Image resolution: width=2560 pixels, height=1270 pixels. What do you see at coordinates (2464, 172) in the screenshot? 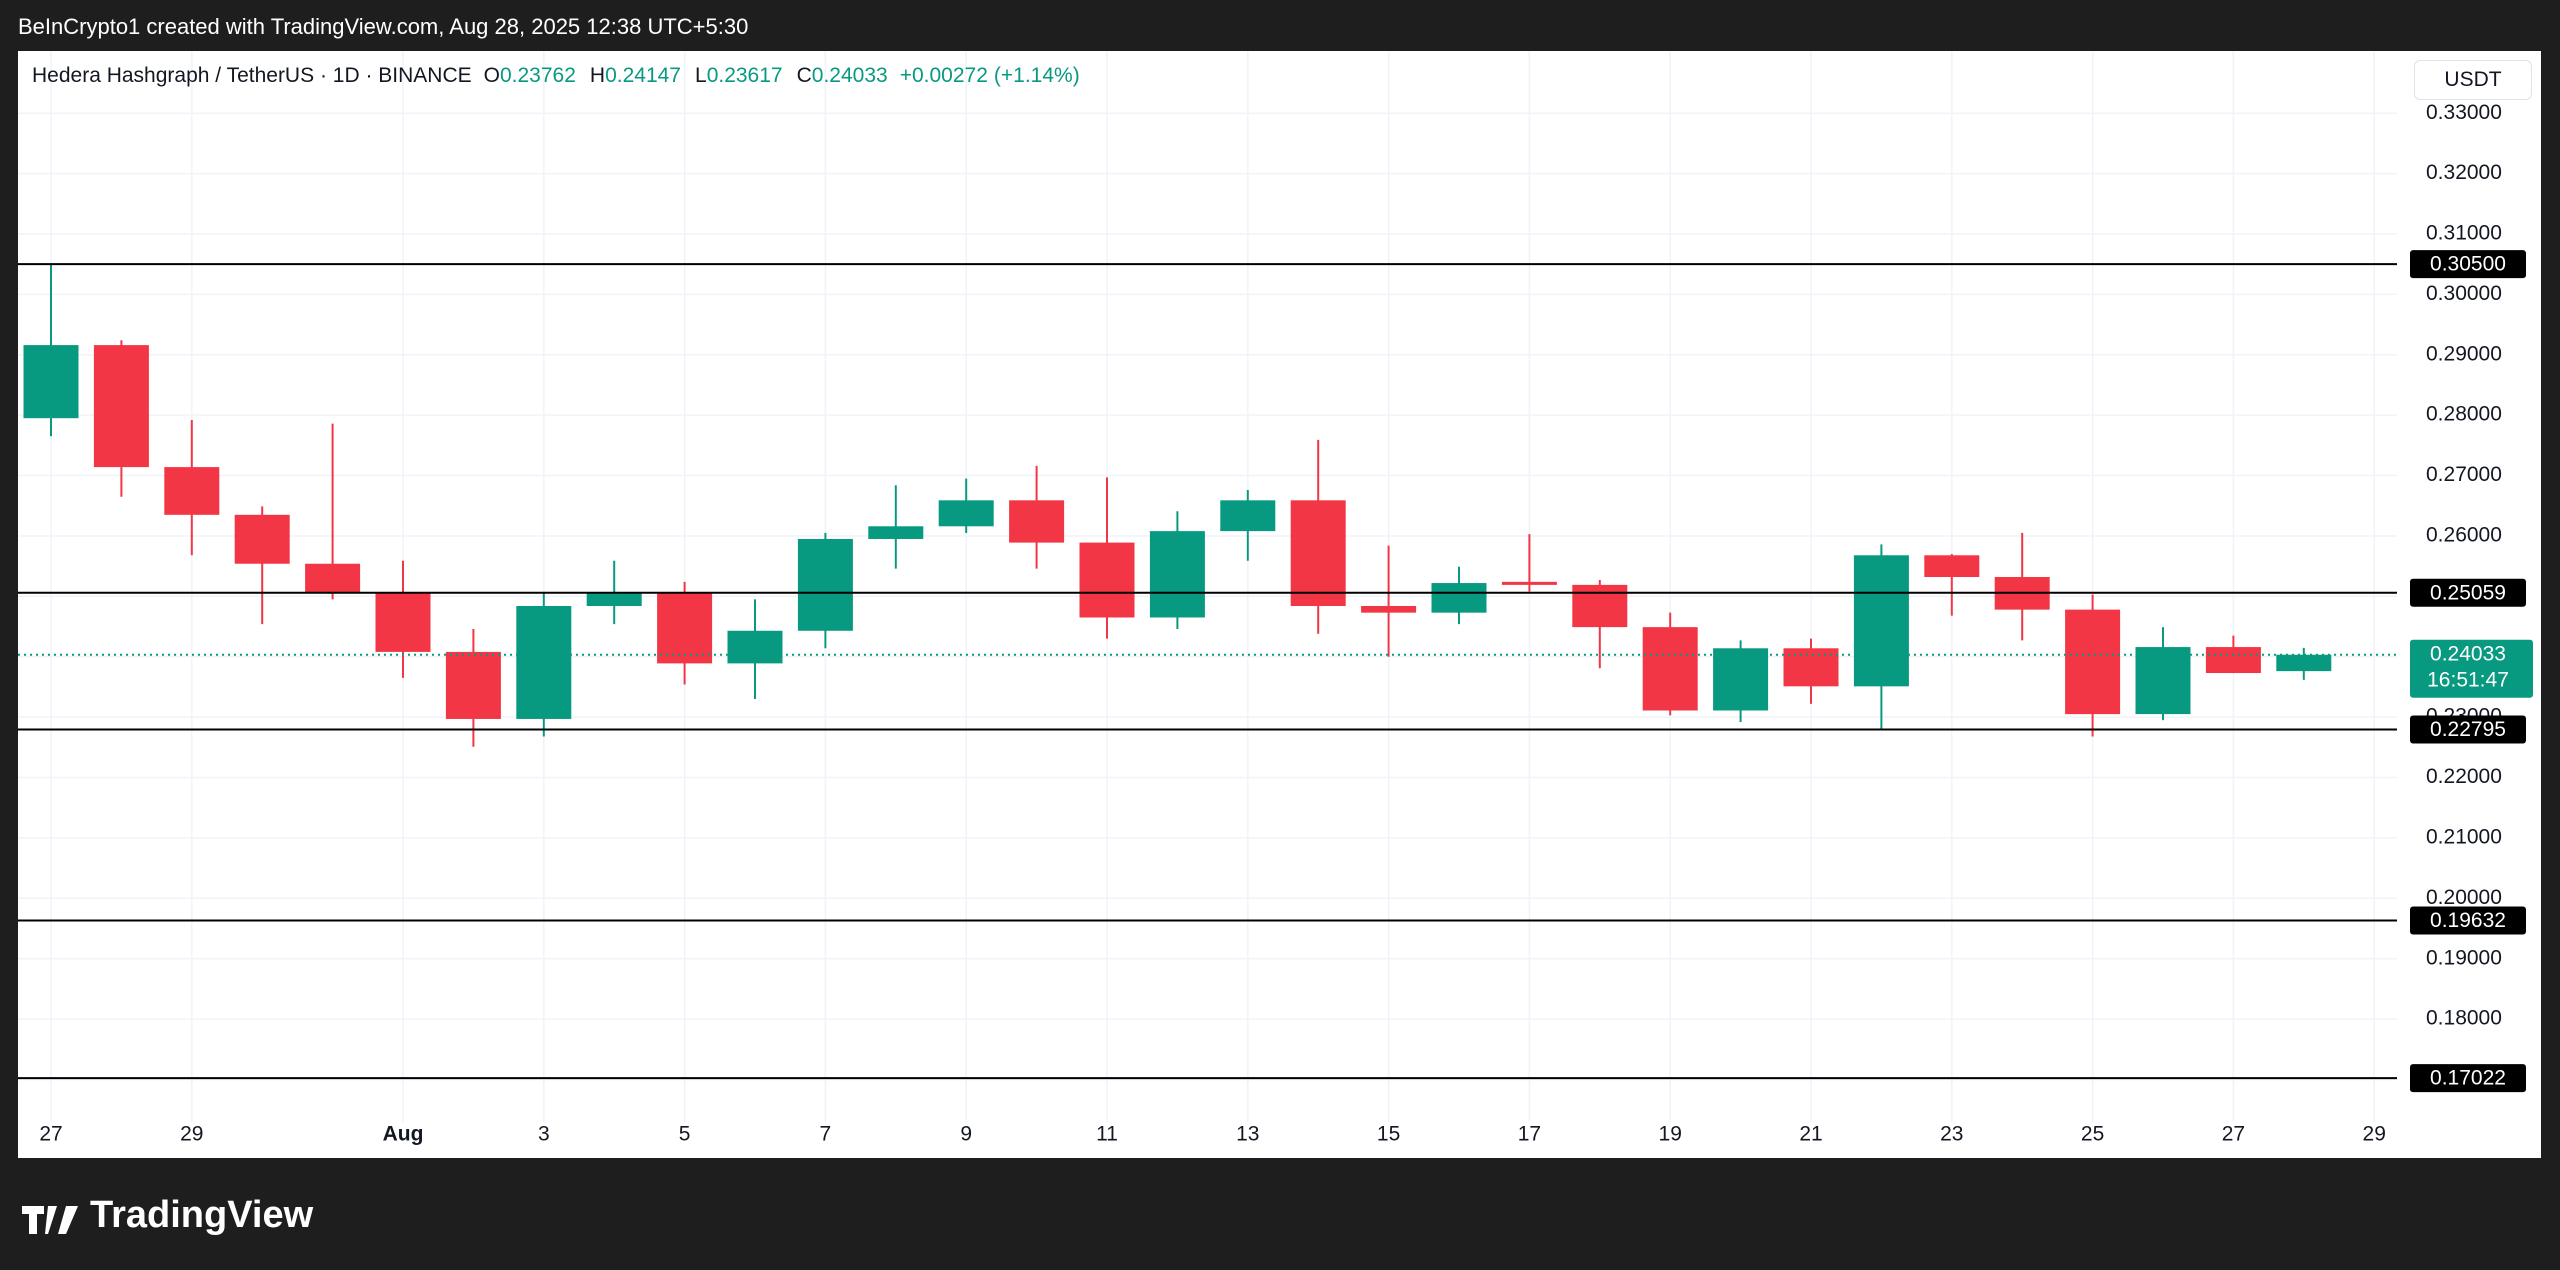
I see `y-tick-label: 0.32000` at bounding box center [2464, 172].